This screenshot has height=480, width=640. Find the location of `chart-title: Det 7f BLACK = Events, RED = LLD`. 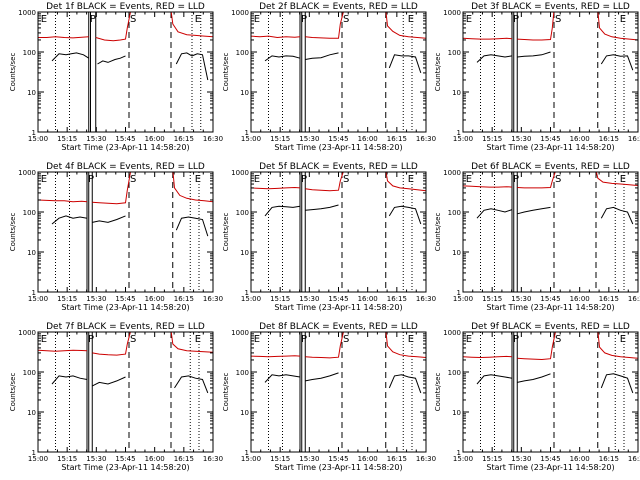

chart-title: Det 7f BLACK = Events, RED = LLD is located at coordinates (125, 327).